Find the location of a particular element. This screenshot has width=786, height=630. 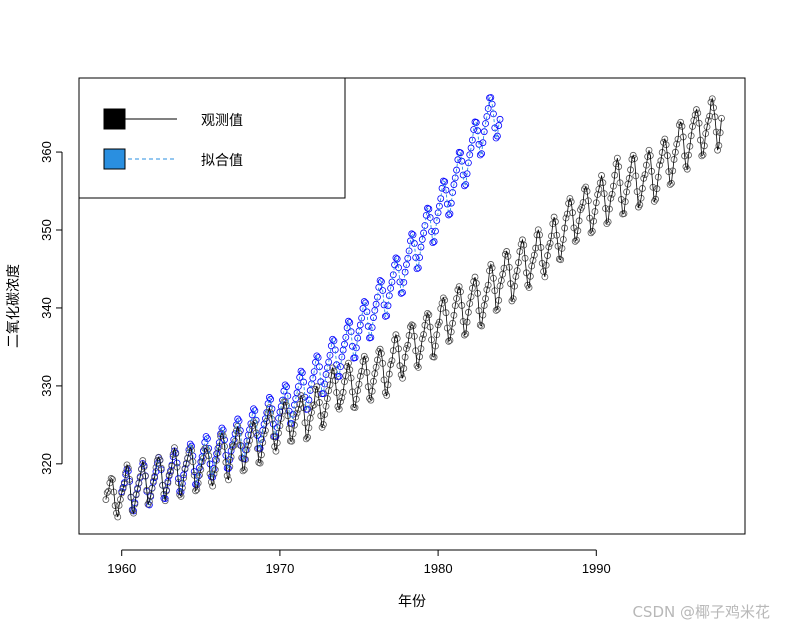

legend-observed-label: 观测值 is located at coordinates (222, 121).